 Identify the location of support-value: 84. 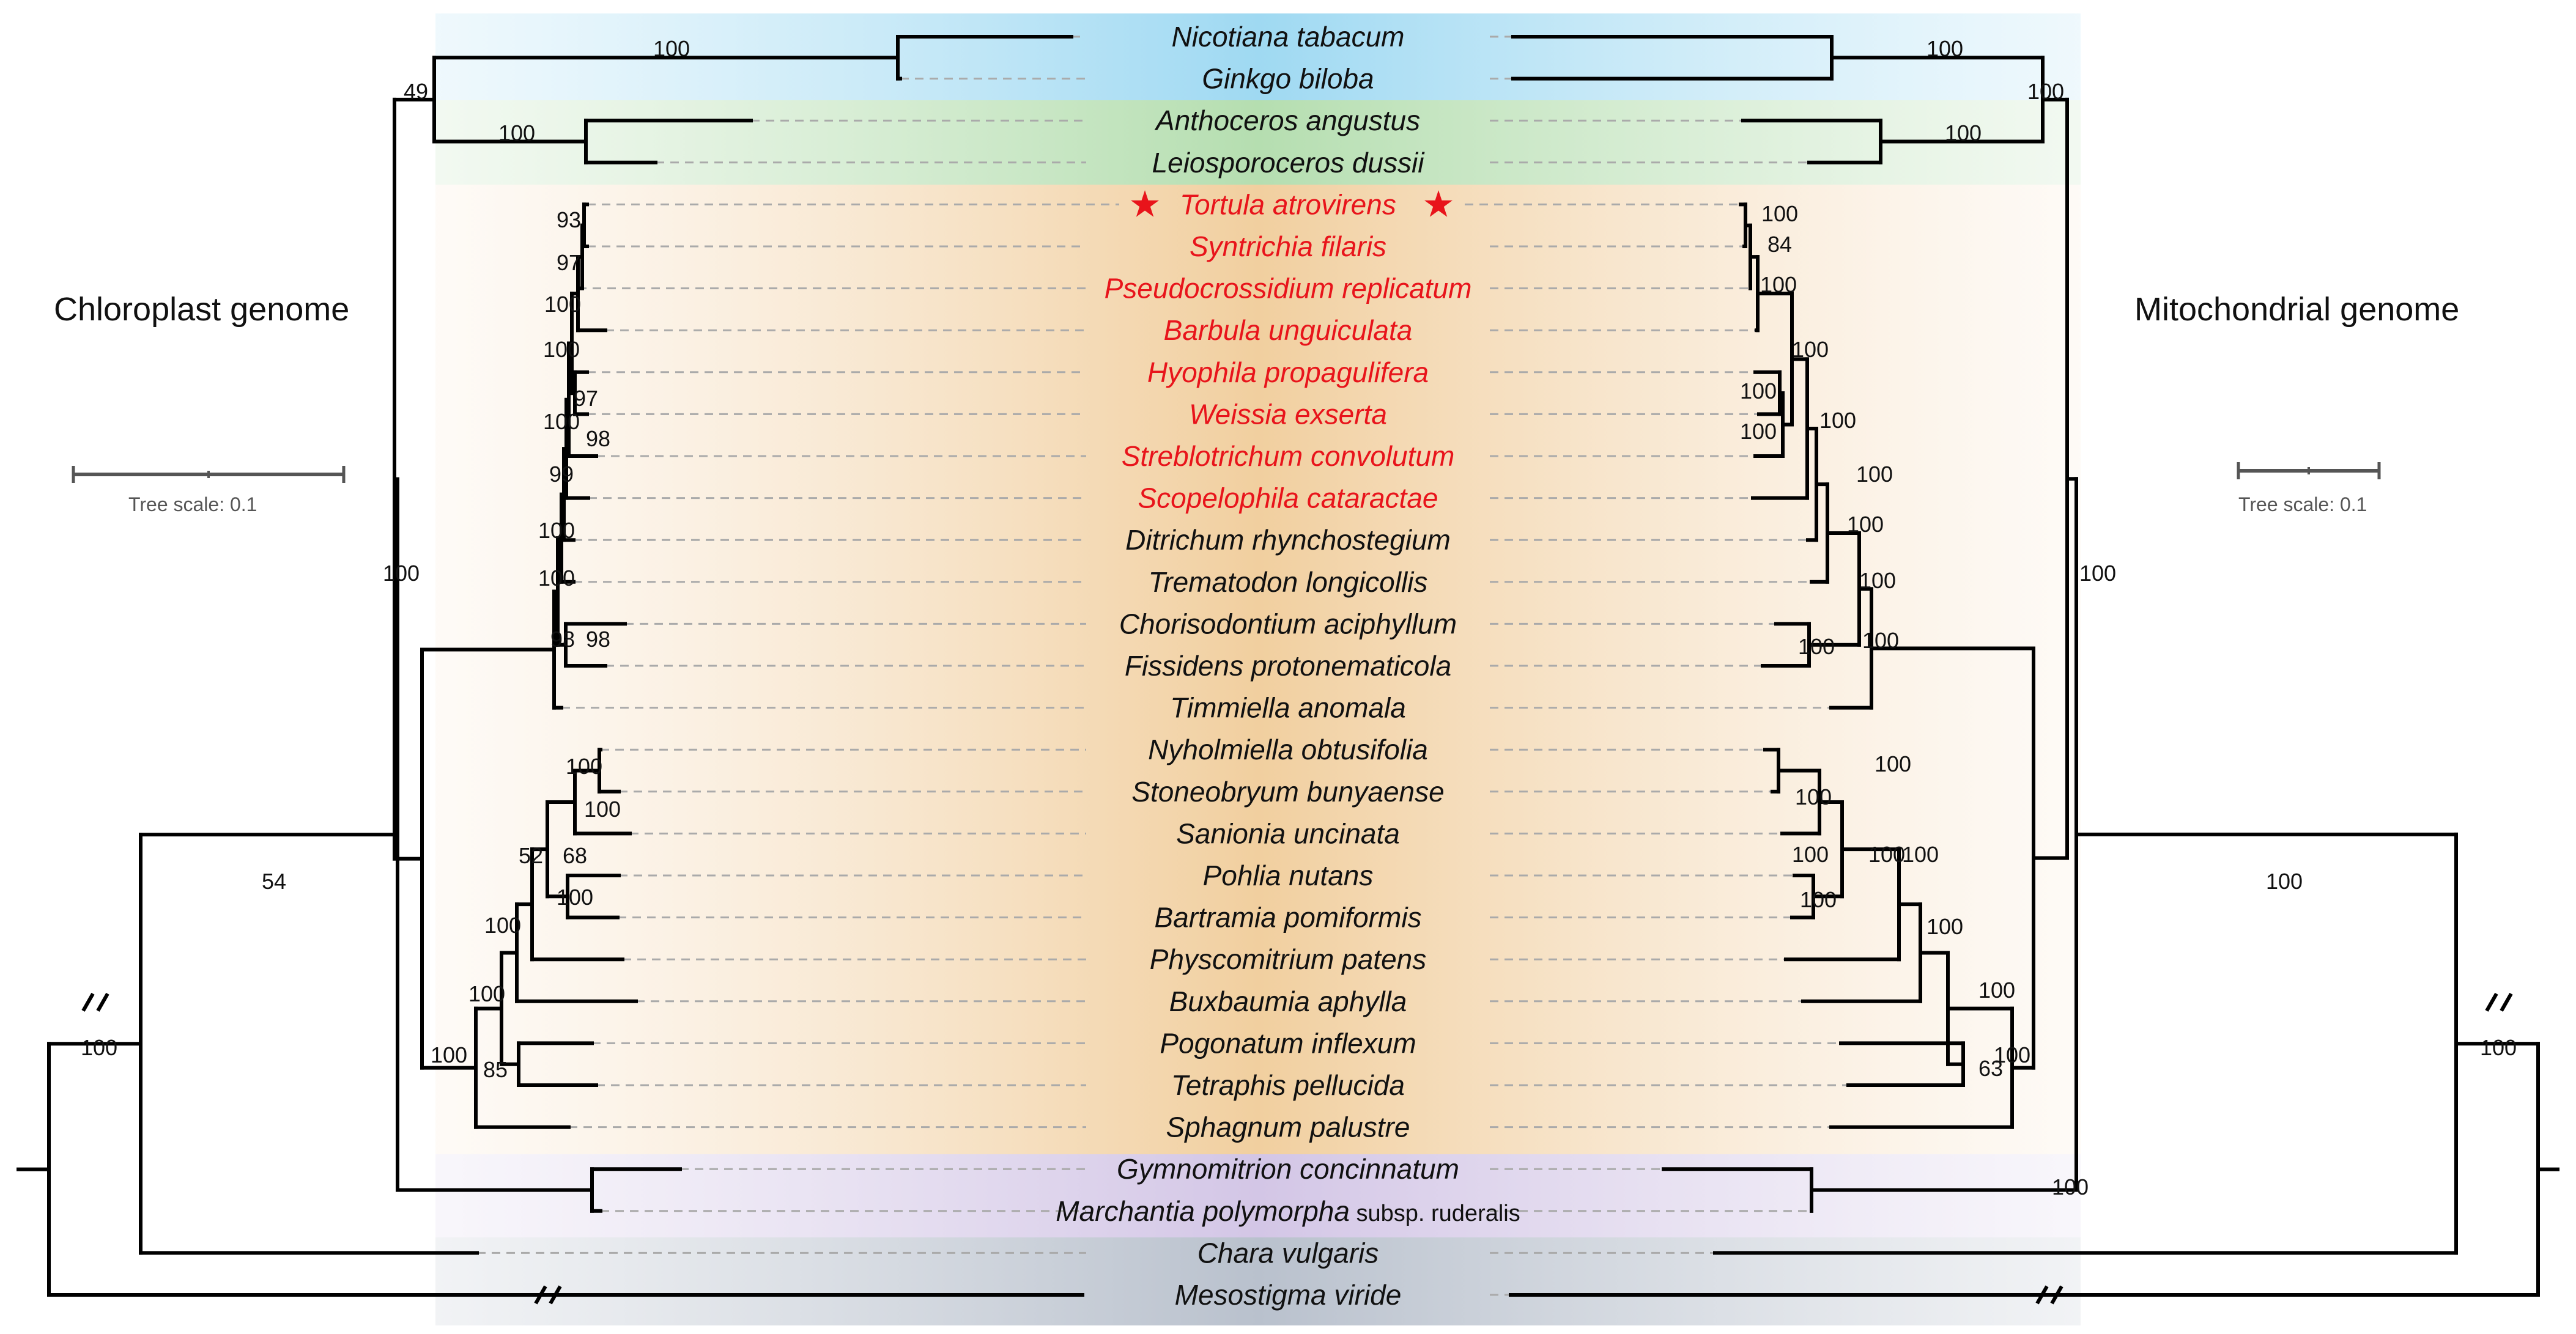
(1779, 244).